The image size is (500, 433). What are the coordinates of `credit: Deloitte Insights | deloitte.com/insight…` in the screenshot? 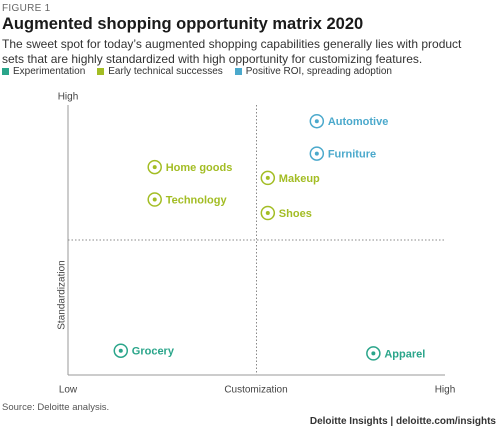 It's located at (402, 421).